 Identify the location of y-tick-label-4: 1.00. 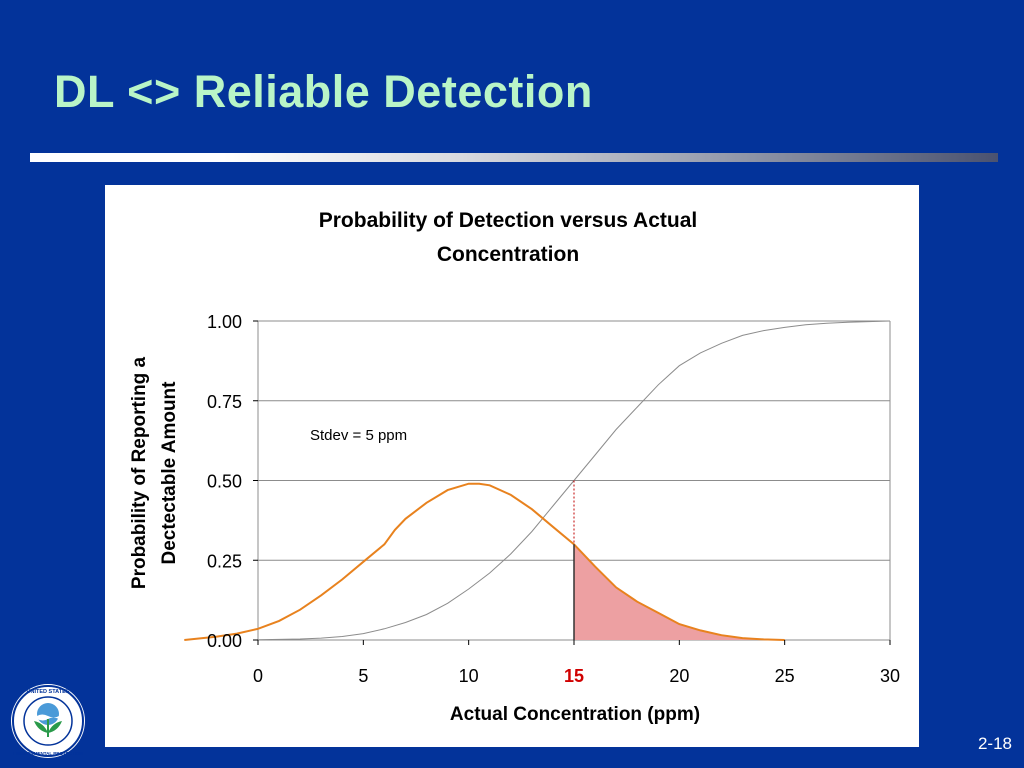
(224, 322).